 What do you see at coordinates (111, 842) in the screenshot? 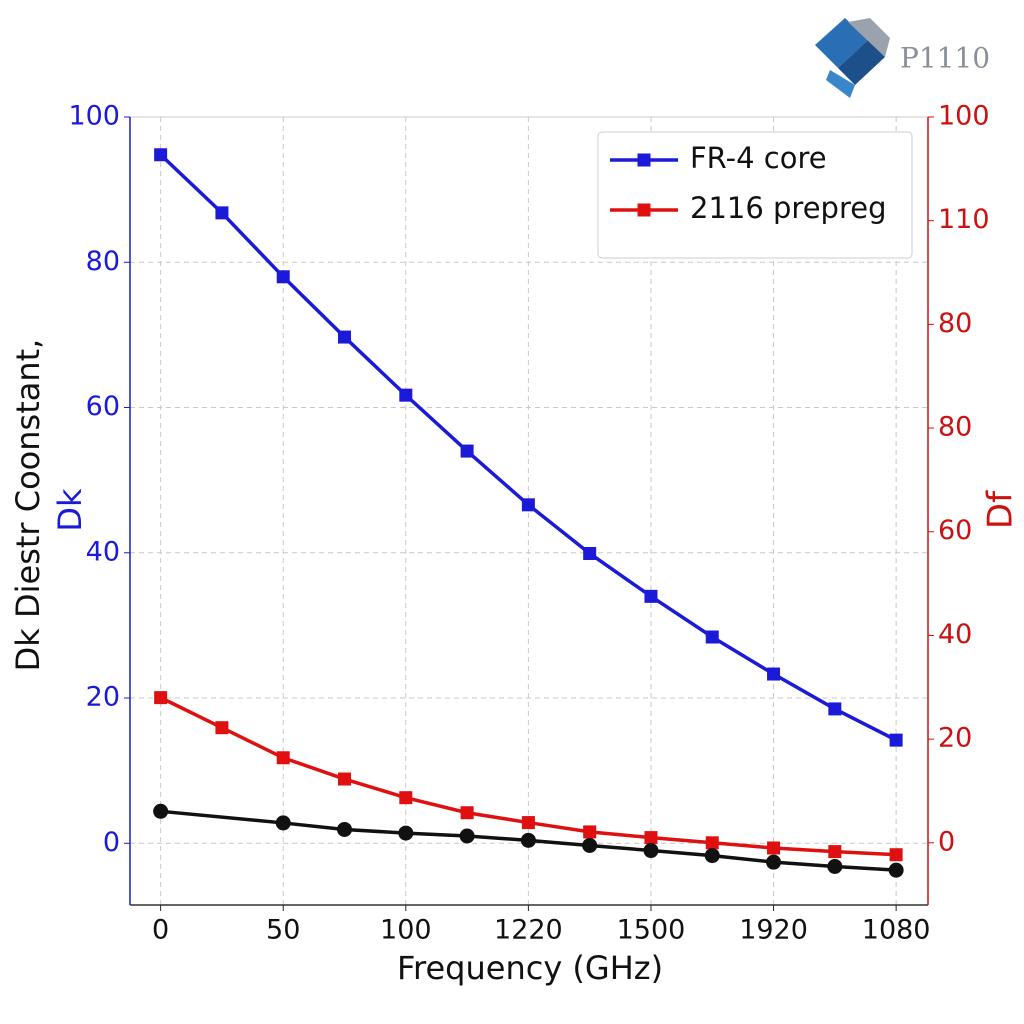
I see `y-tick-label: 0` at bounding box center [111, 842].